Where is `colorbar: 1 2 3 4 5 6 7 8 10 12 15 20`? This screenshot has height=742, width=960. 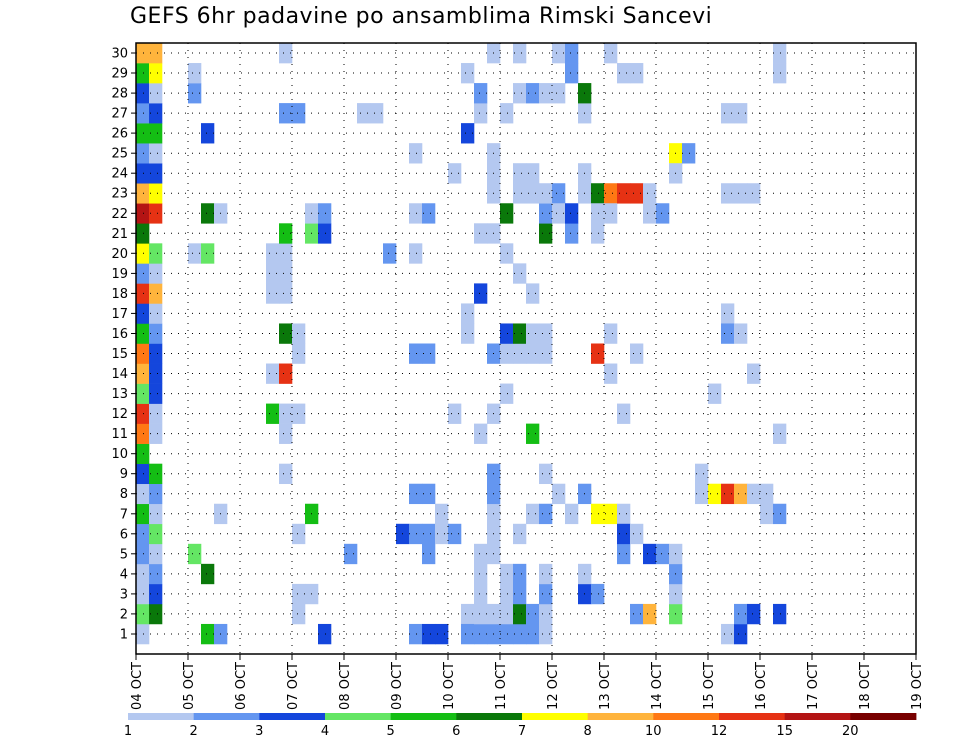 colorbar: 1 2 3 4 5 6 7 8 10 12 15 20 is located at coordinates (520, 726).